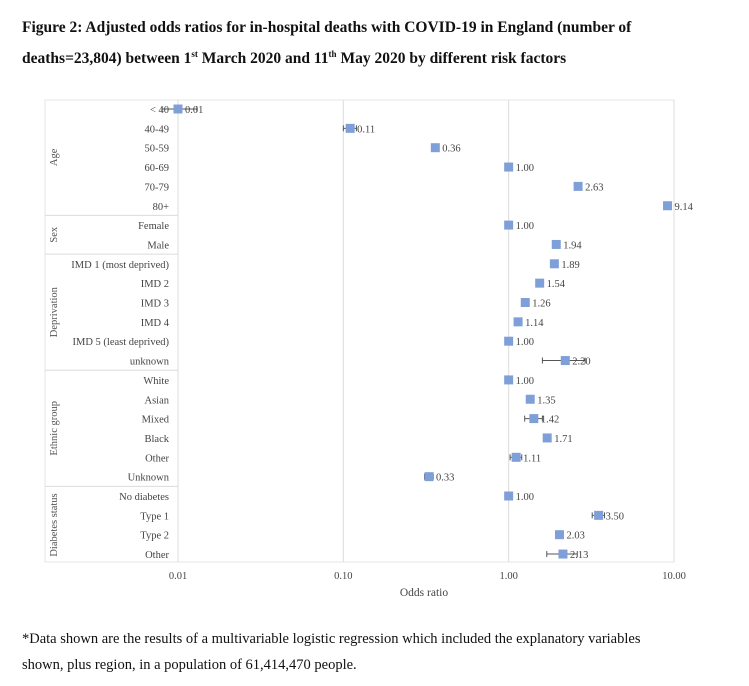 The height and width of the screenshot is (686, 749). Describe the element at coordinates (572, 245) in the screenshot. I see `data-label: 1.94` at that location.